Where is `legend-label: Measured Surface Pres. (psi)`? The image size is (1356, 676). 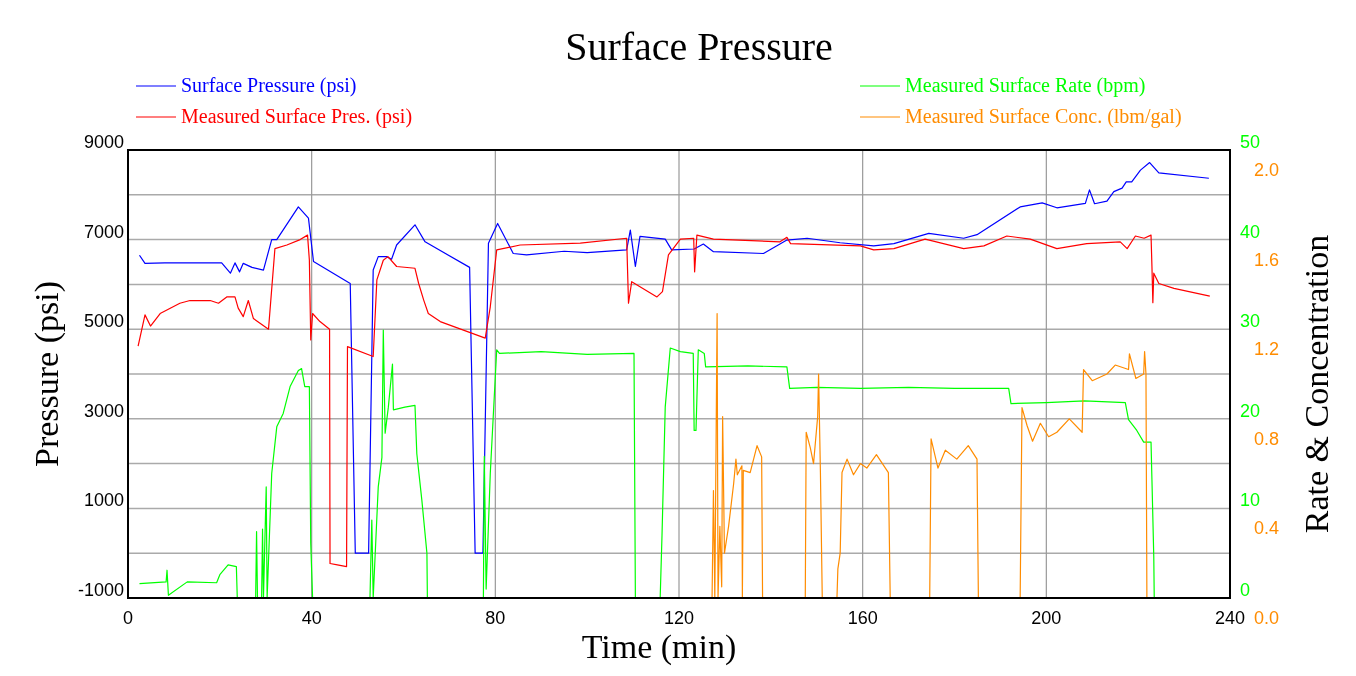 legend-label: Measured Surface Pres. (psi) is located at coordinates (297, 116).